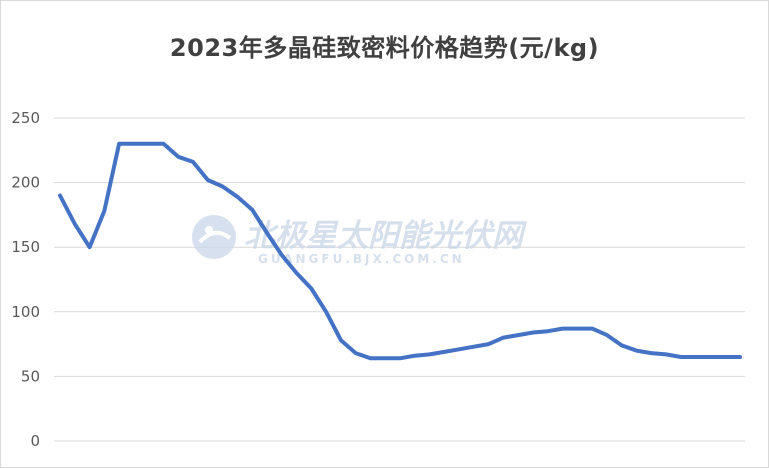 This screenshot has height=468, width=769. I want to click on y-tick-label-250: 250, so click(25, 118).